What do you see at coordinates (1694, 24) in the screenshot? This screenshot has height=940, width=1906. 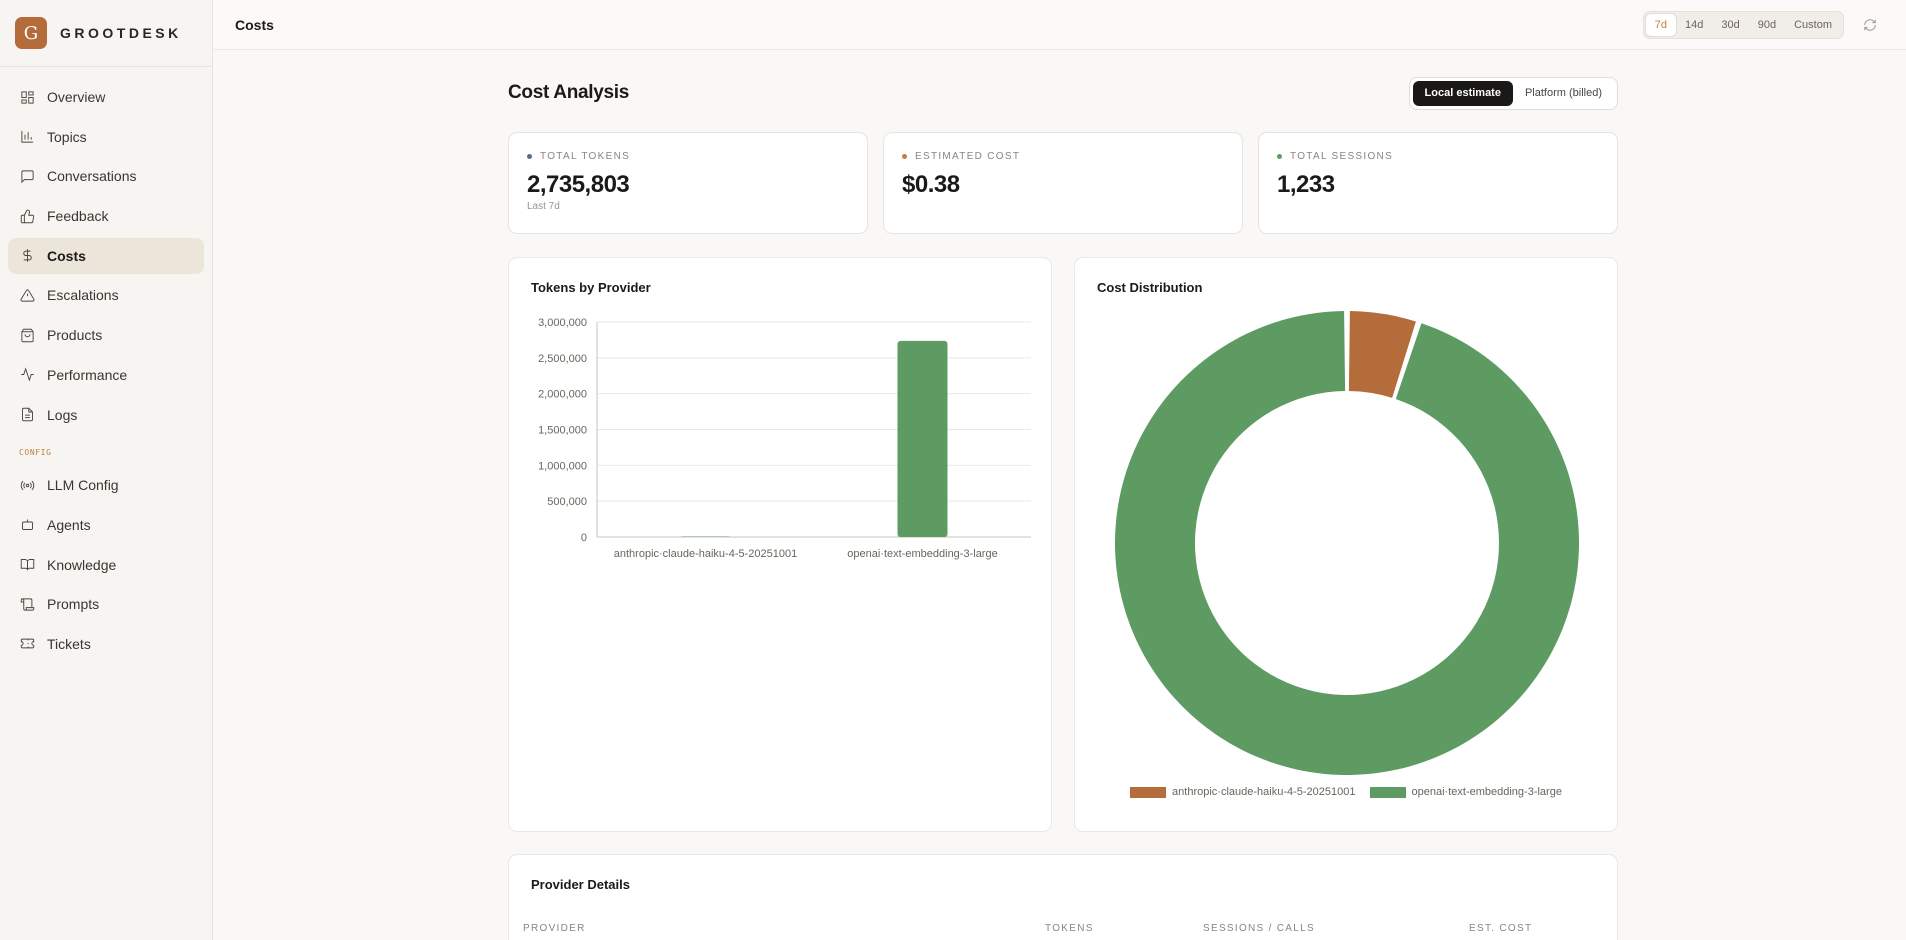 I see `range-14d-button: 14d` at bounding box center [1694, 24].